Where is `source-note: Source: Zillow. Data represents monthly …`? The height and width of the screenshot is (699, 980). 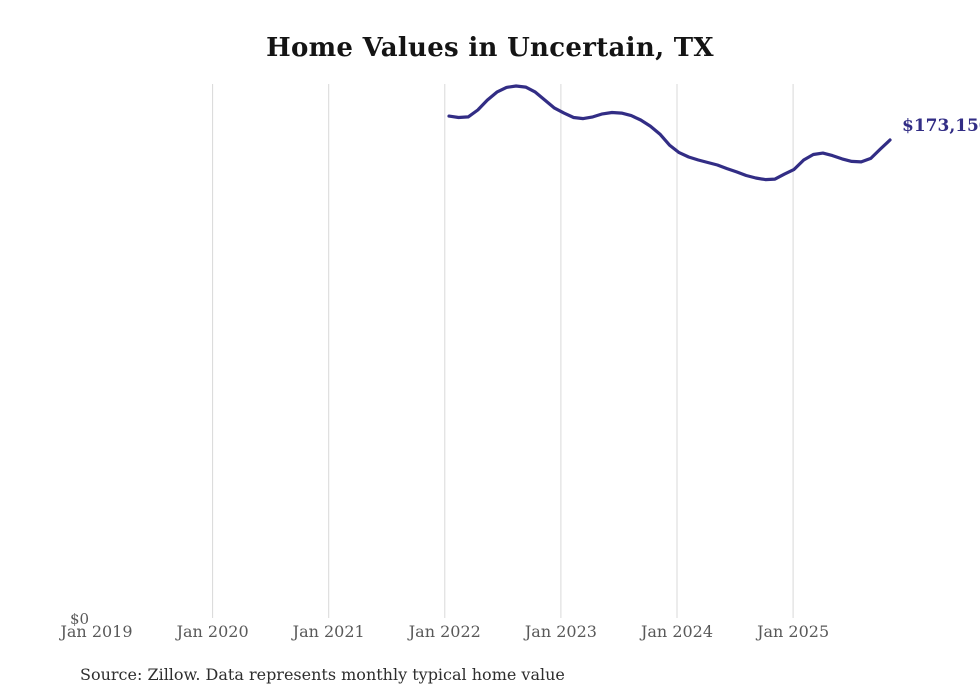
source-note: Source: Zillow. Data represents monthly … is located at coordinates (322, 674).